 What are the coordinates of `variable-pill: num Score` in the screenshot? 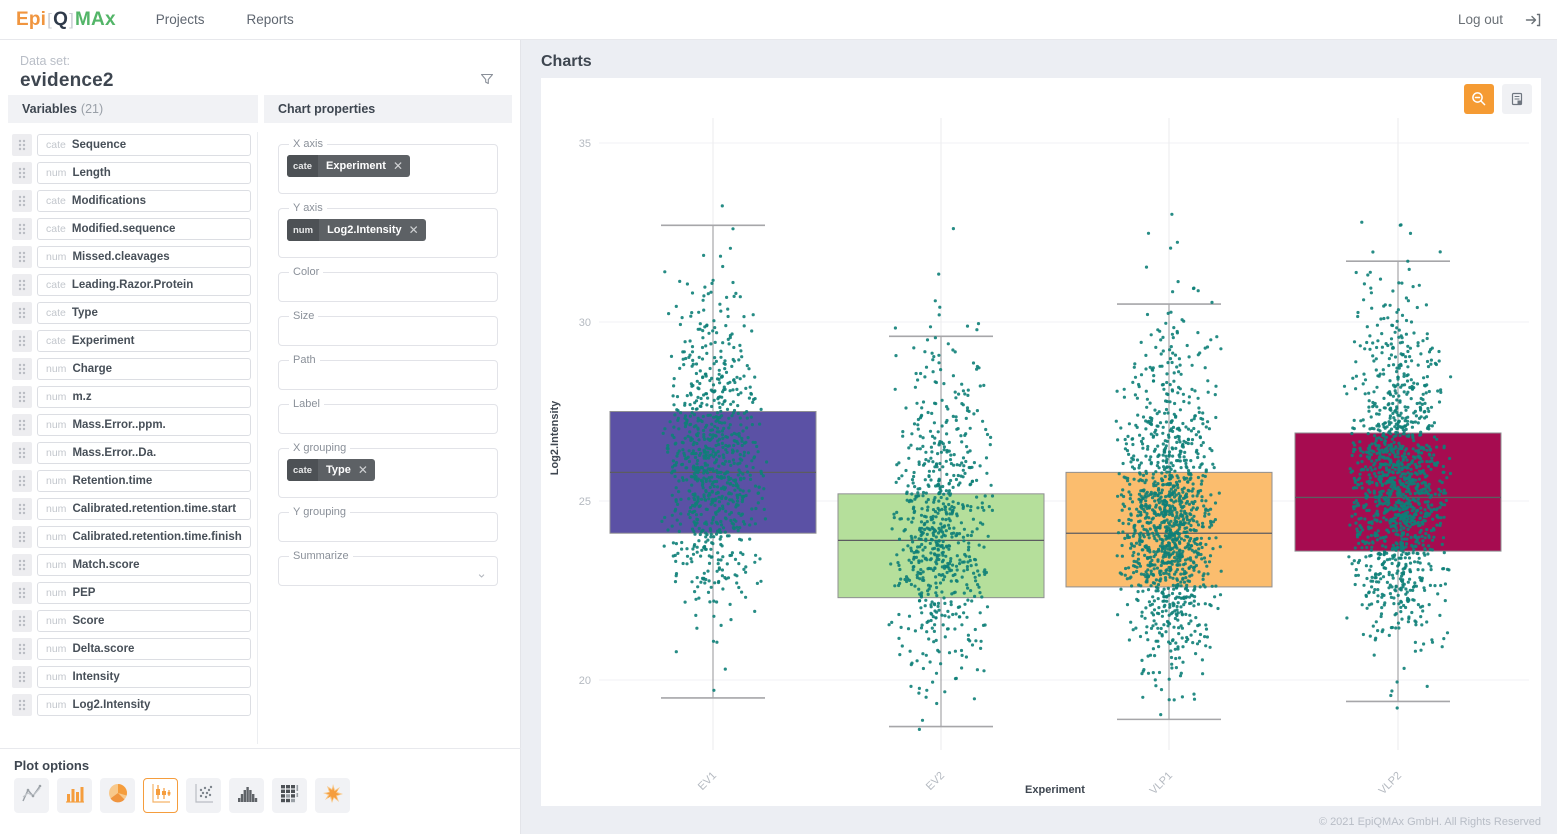 It's located at (144, 621).